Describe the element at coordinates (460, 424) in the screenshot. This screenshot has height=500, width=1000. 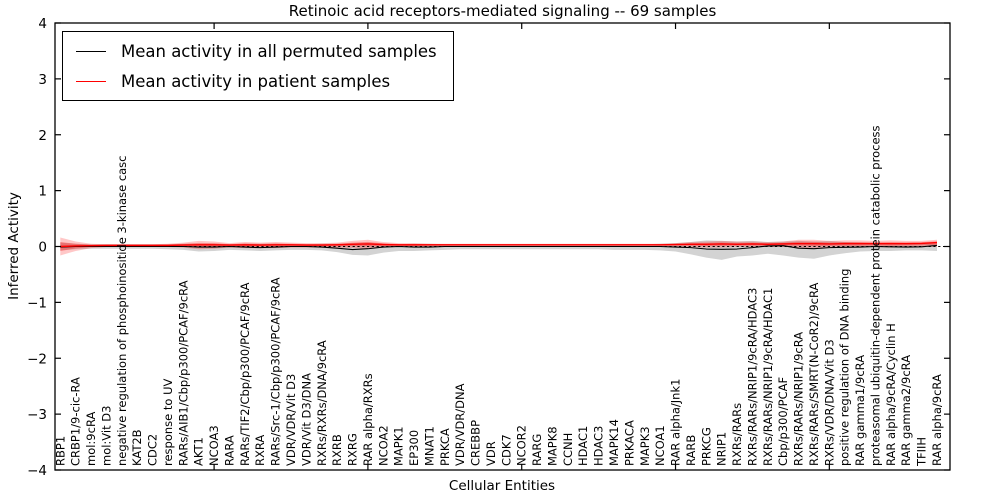
I see `x-tick-label: VDR/VDR/DNA` at that location.